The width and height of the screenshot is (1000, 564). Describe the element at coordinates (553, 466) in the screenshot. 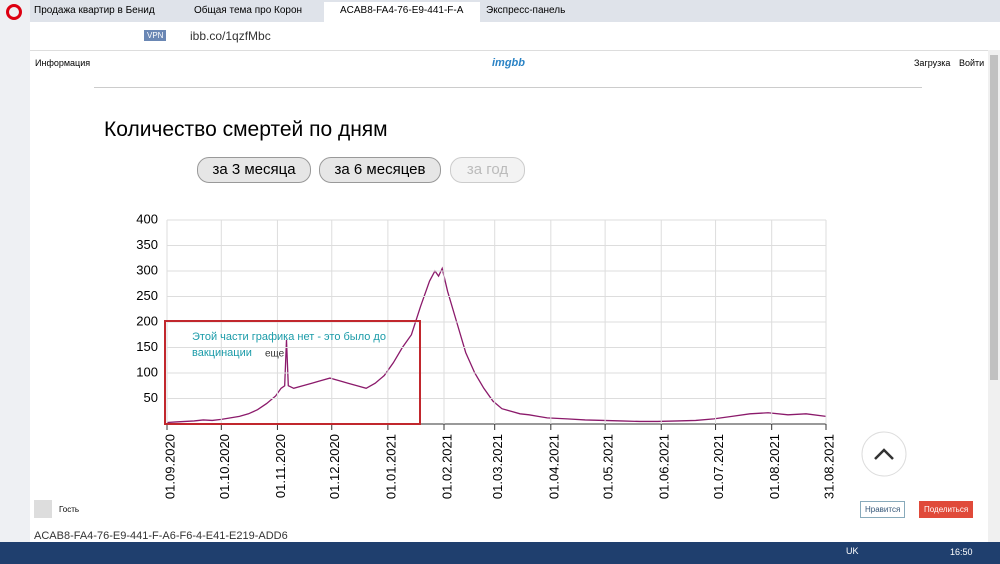

I see `x-tick-label: 01.04.2021` at that location.